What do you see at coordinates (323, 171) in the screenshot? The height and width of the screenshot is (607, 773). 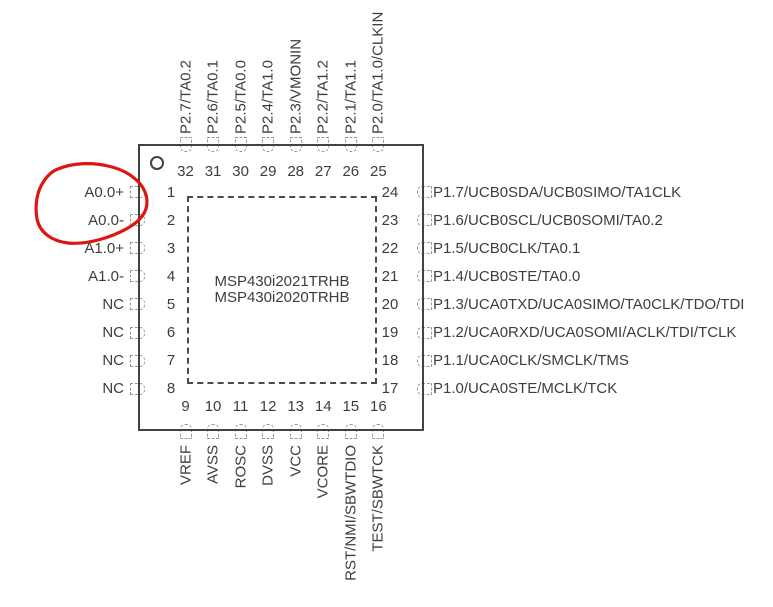 I see `pin-number: 27` at bounding box center [323, 171].